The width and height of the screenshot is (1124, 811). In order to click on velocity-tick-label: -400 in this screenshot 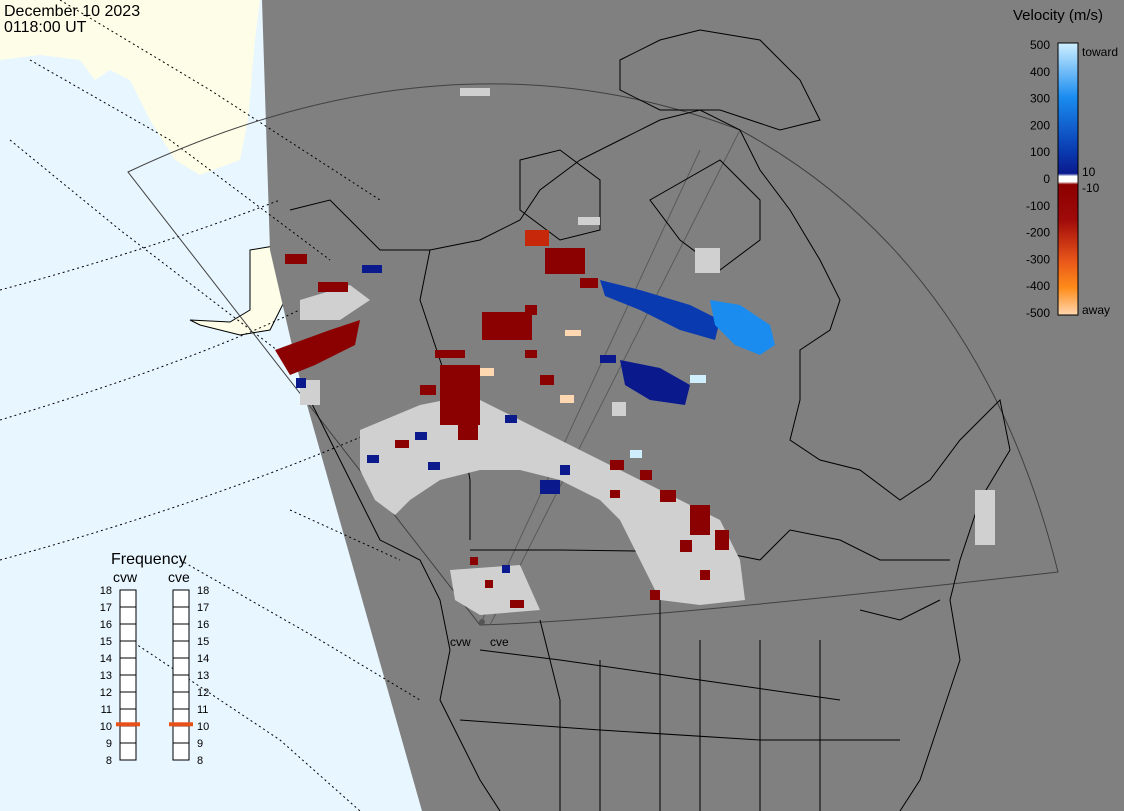, I will do `click(1038, 286)`.